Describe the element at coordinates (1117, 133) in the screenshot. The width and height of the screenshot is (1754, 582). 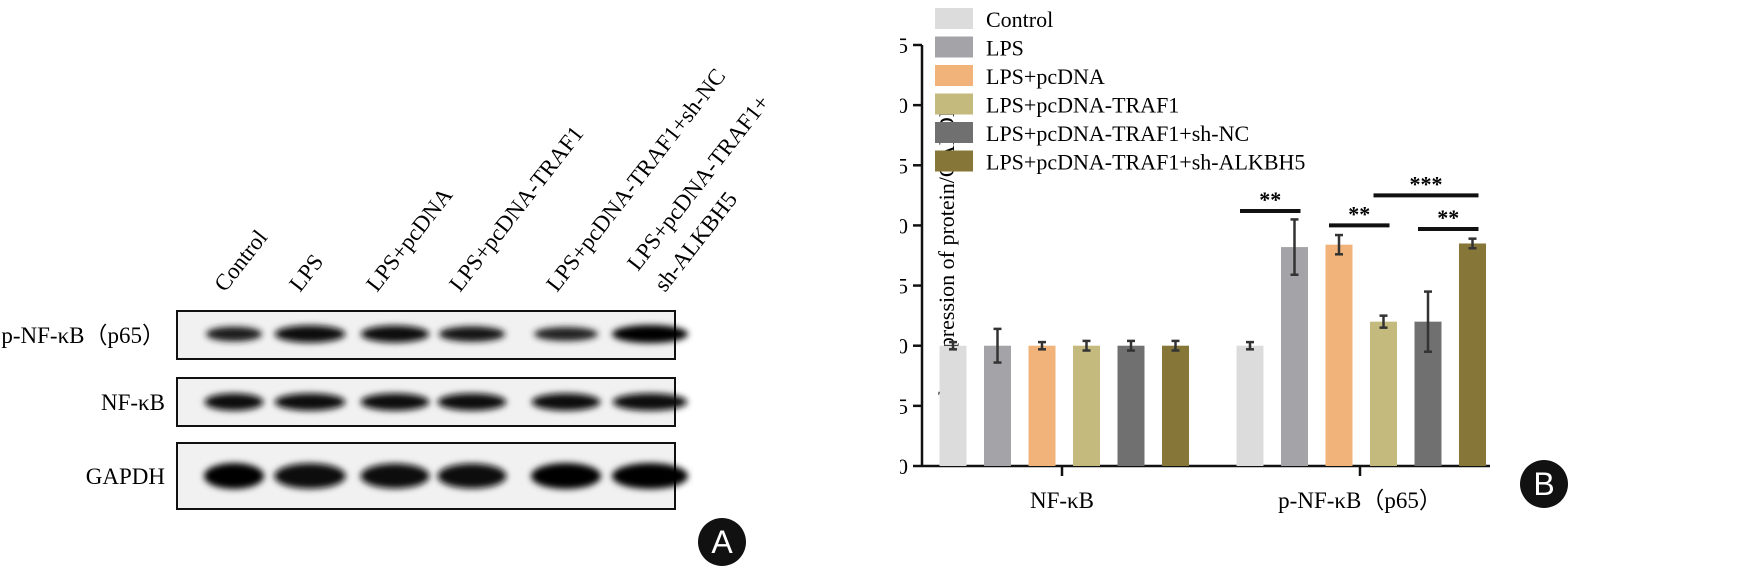
I see `legend-label: LPS+pcDNA-TRAF1+sh-NC` at that location.